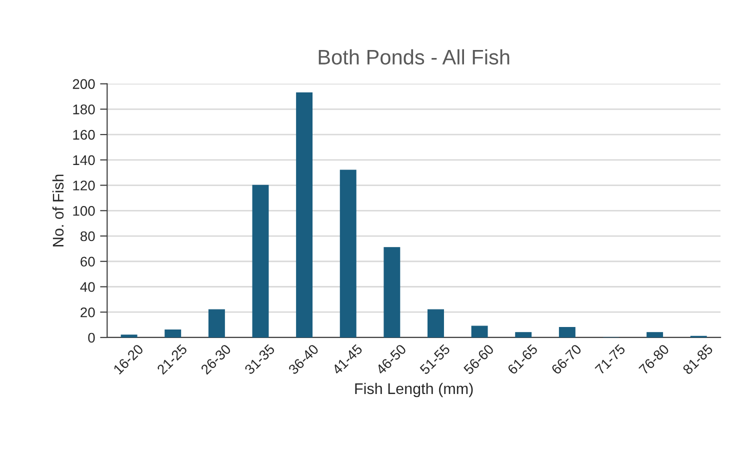 Image resolution: width=739 pixels, height=453 pixels. I want to click on y-tick-label: 180, so click(84, 109).